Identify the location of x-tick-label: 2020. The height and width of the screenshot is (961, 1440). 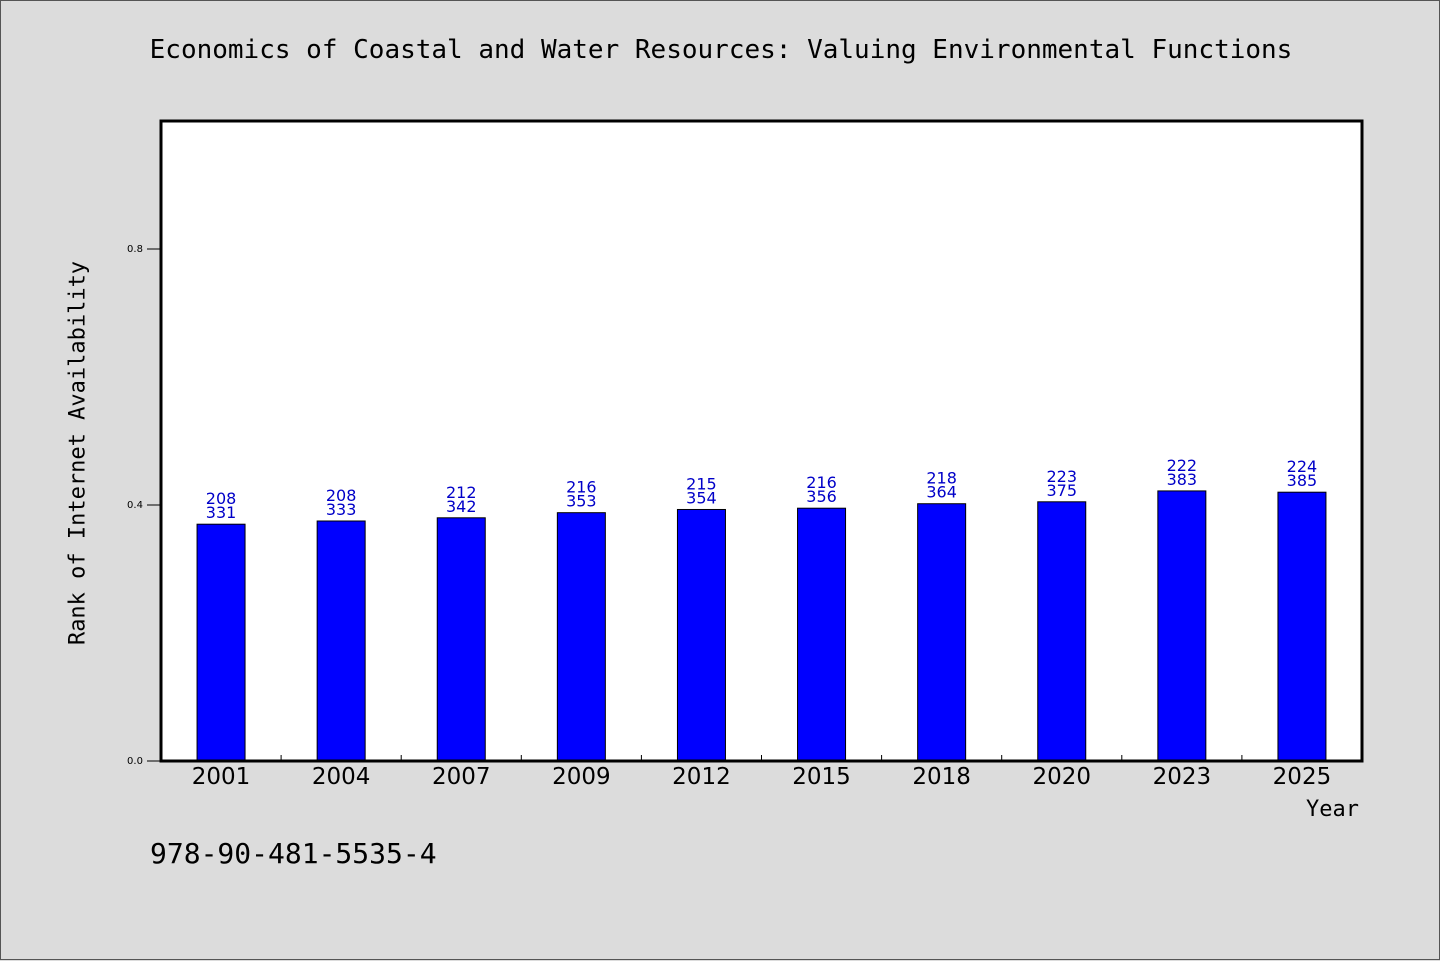
(1061, 777).